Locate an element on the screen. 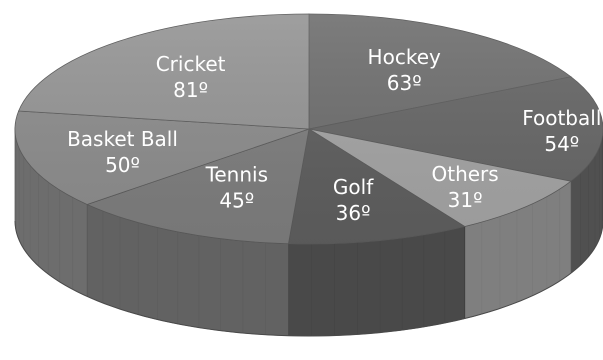  slice-value-cricket: 81º is located at coordinates (190, 90).